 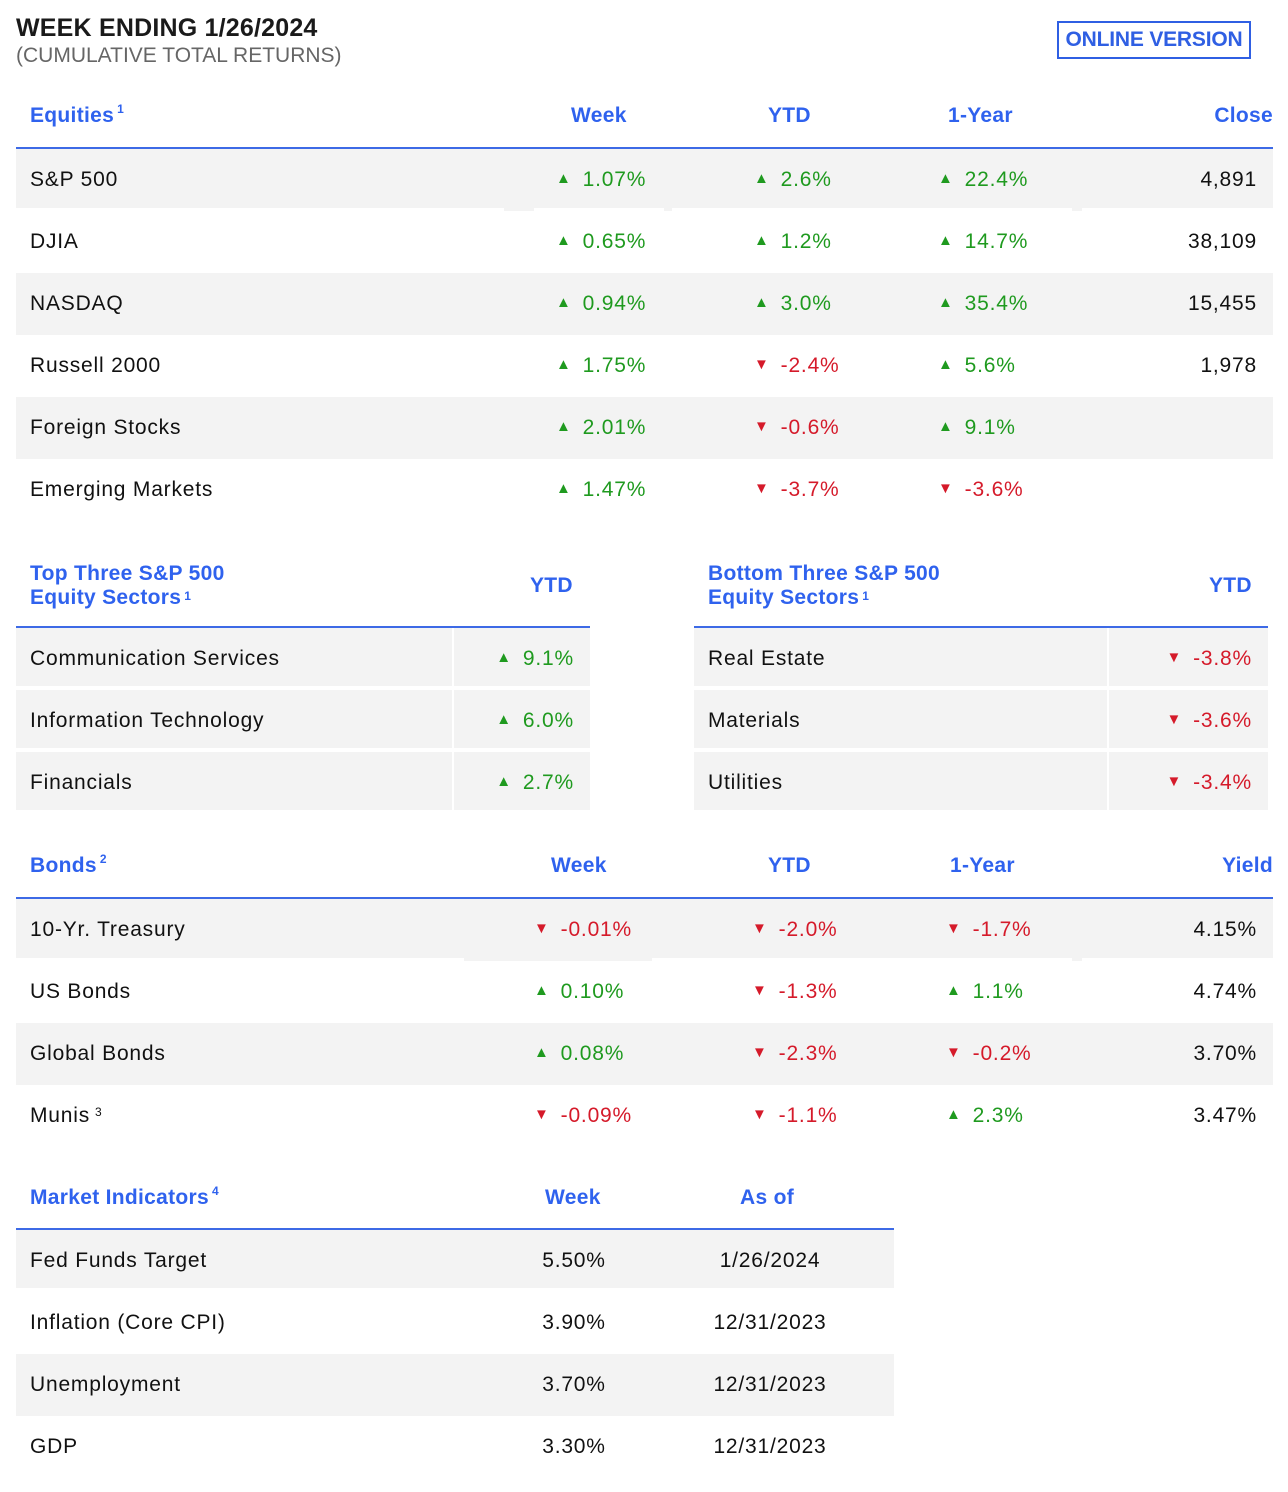 What do you see at coordinates (1230, 585) in the screenshot?
I see `bottom-sectors-col-ytd: YTD` at bounding box center [1230, 585].